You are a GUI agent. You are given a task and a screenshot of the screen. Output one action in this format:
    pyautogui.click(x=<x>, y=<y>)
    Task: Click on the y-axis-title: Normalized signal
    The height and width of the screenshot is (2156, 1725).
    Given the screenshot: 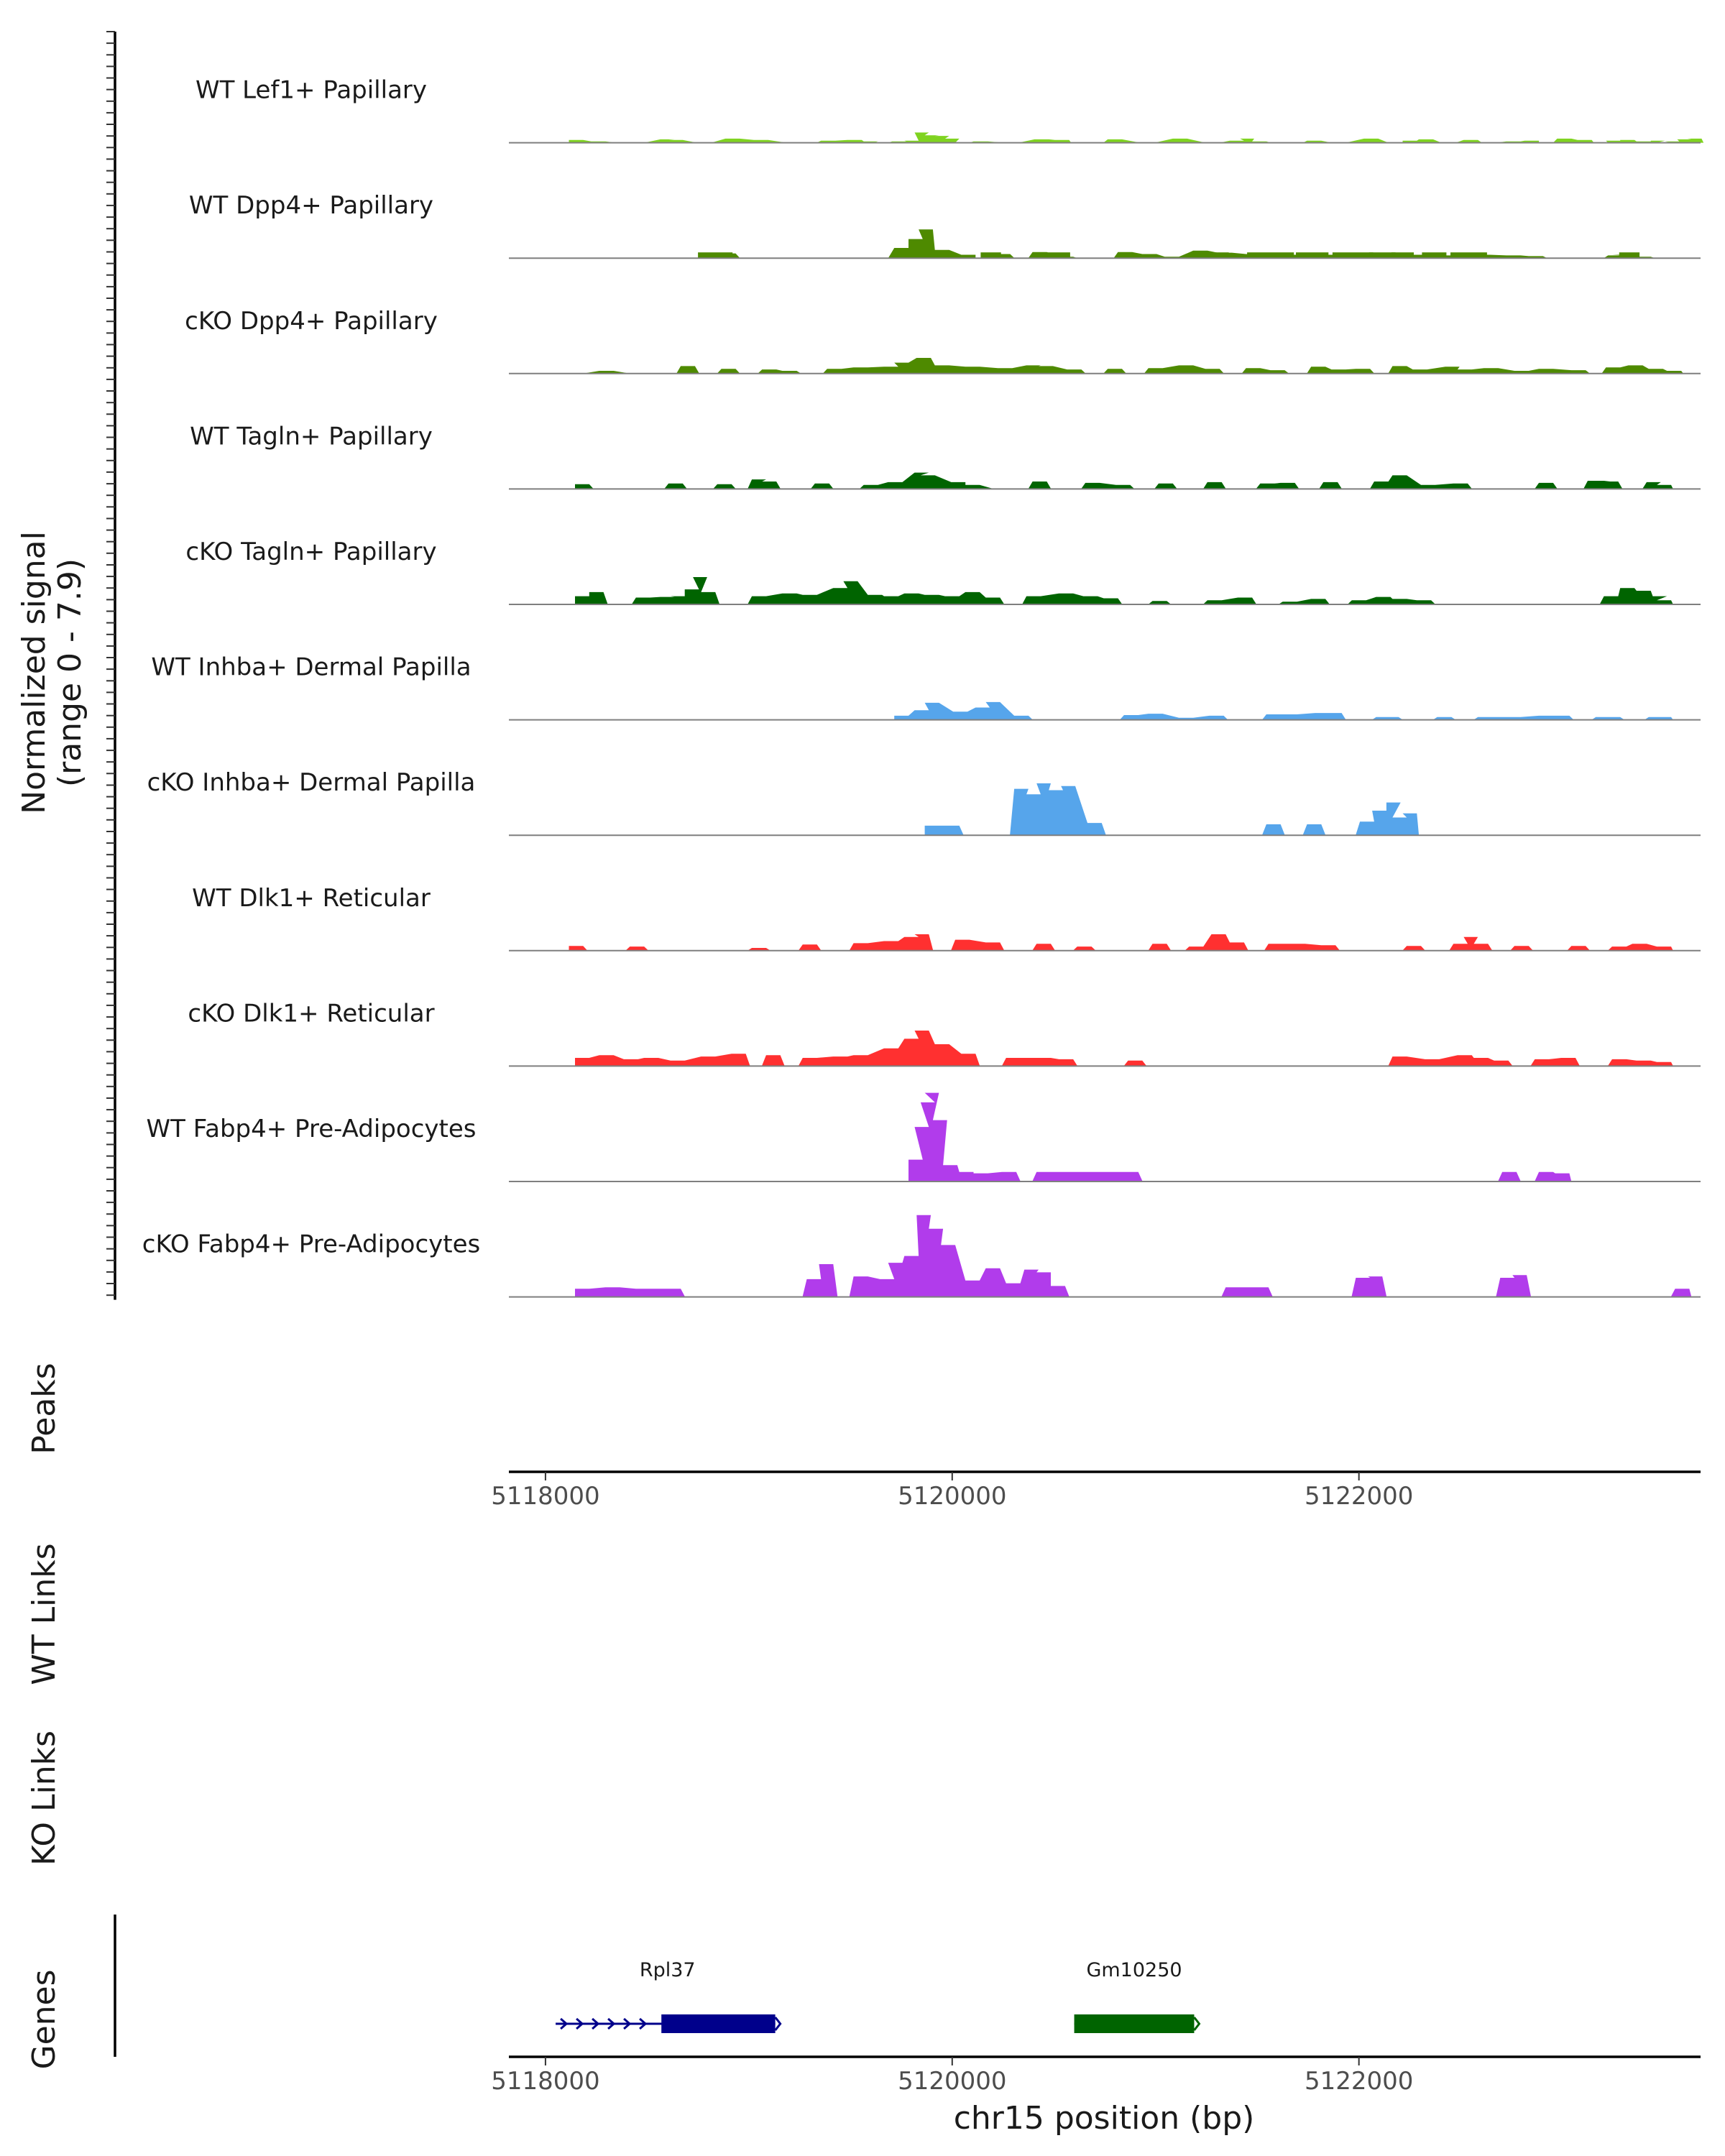 What is the action you would take?
    pyautogui.click(x=34, y=673)
    